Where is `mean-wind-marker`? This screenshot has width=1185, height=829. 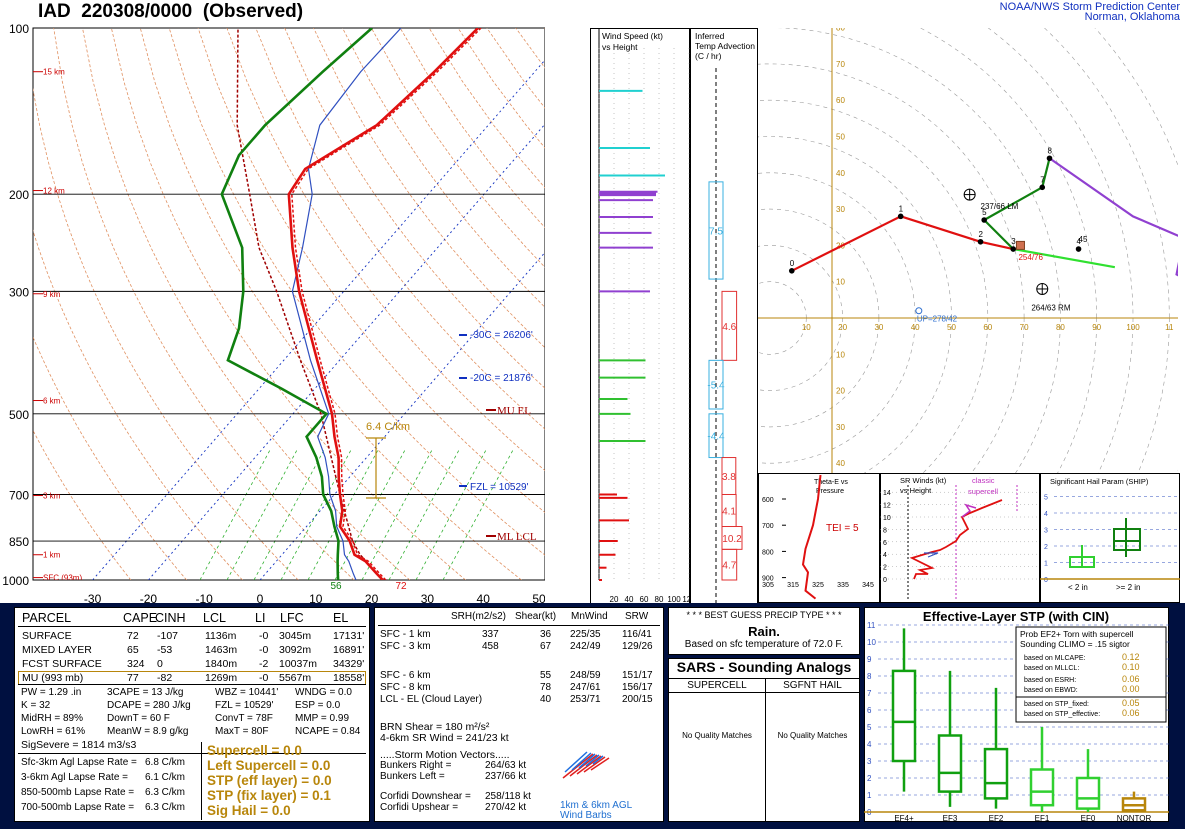
mean-wind-marker is located at coordinates (1020, 245).